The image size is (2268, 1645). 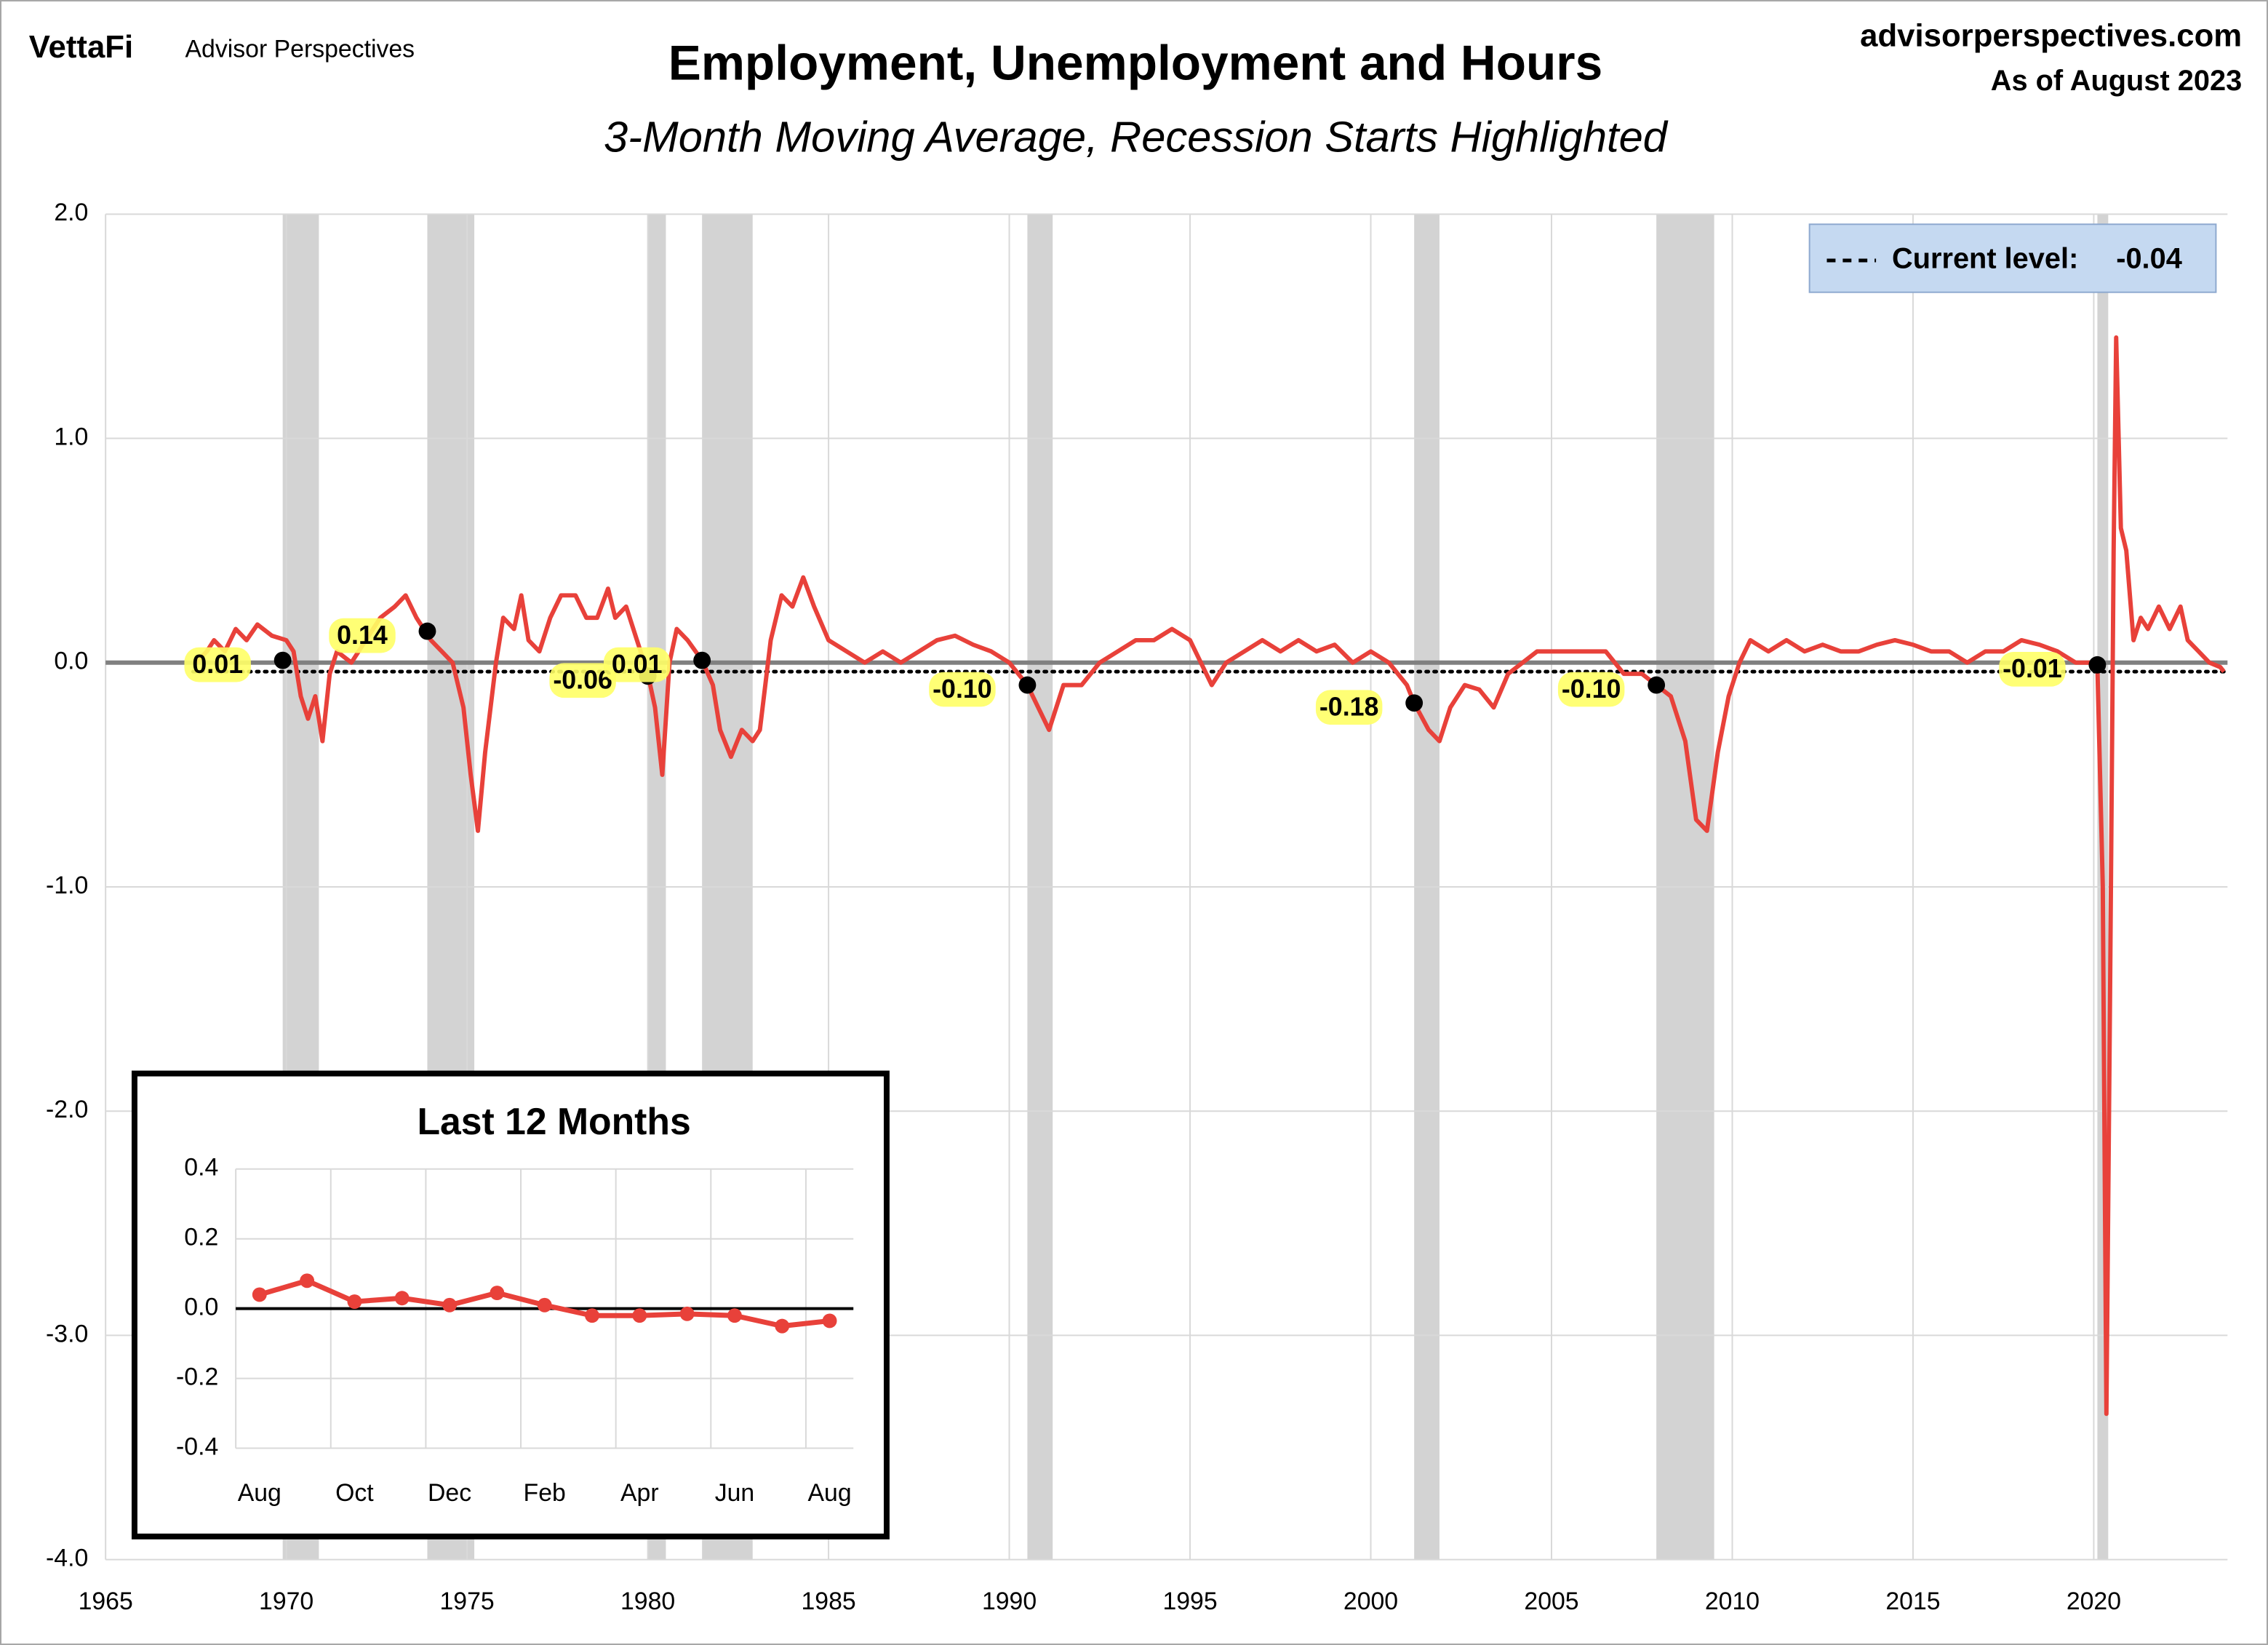 What do you see at coordinates (1733, 1602) in the screenshot?
I see `x-tick-label: 2010` at bounding box center [1733, 1602].